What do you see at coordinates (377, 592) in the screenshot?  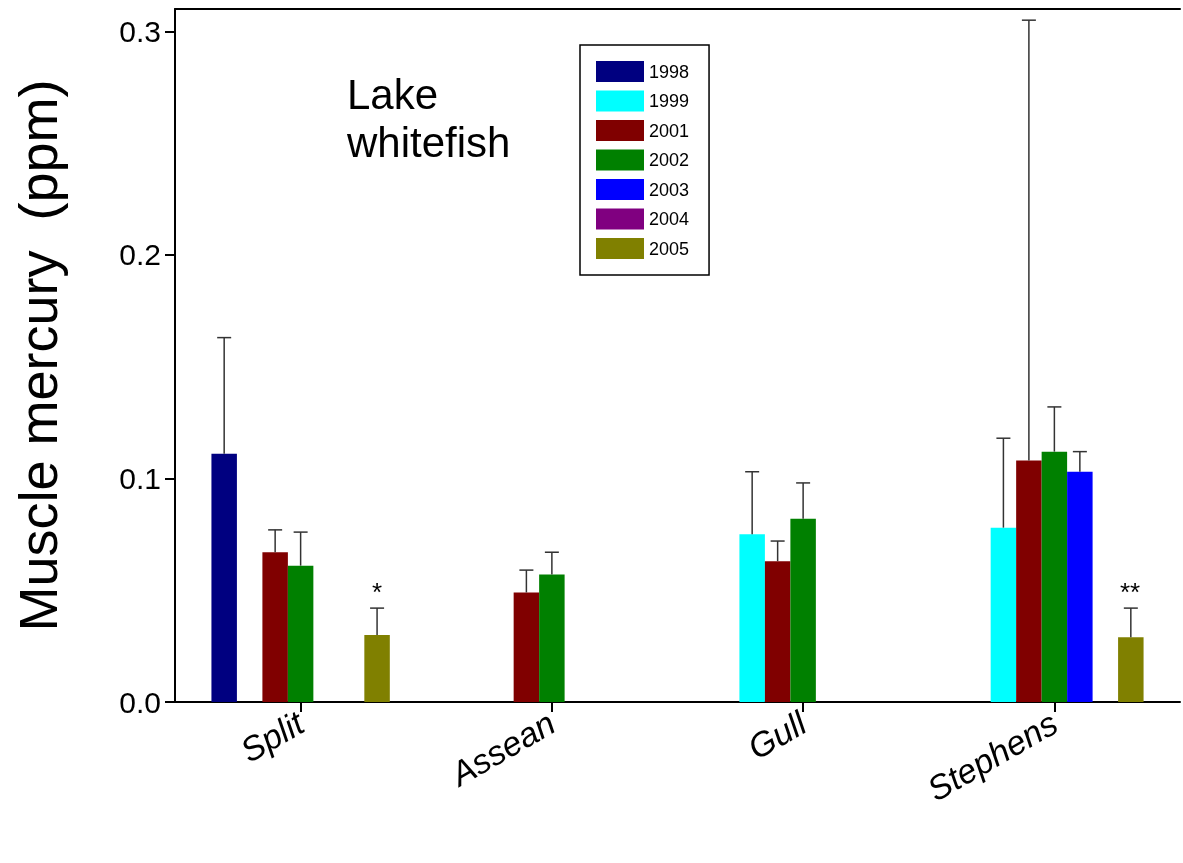 I see `annotation: *` at bounding box center [377, 592].